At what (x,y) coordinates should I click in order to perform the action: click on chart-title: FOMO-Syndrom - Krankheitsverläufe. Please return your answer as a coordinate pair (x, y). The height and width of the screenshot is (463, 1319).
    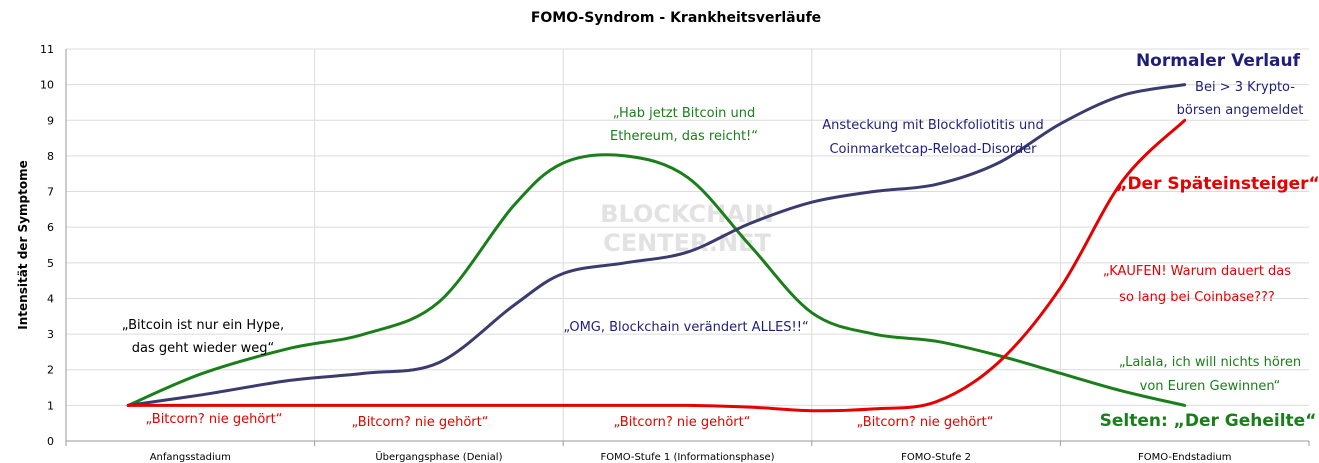
    Looking at the image, I should click on (676, 18).